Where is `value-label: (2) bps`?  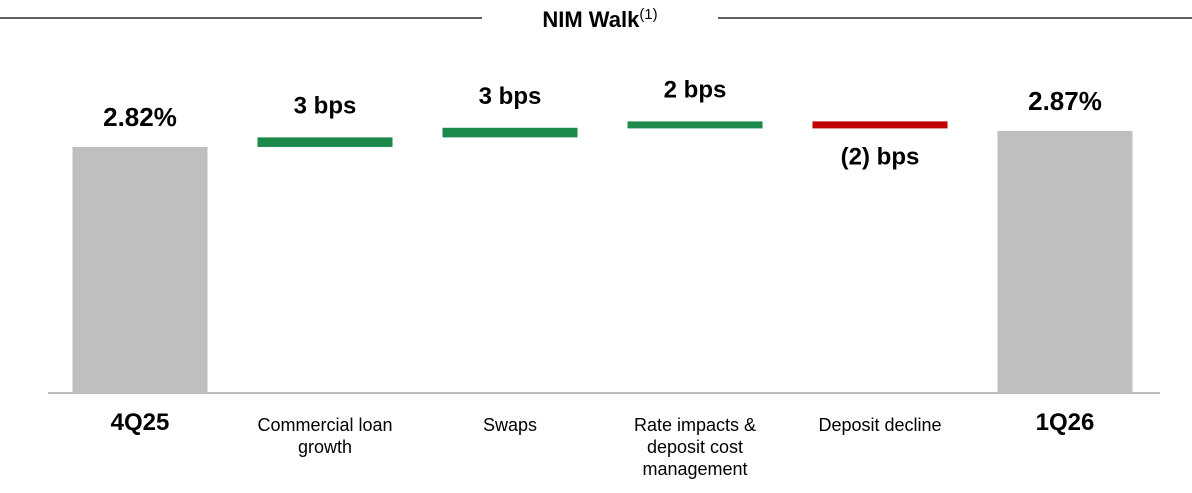
value-label: (2) bps is located at coordinates (880, 157).